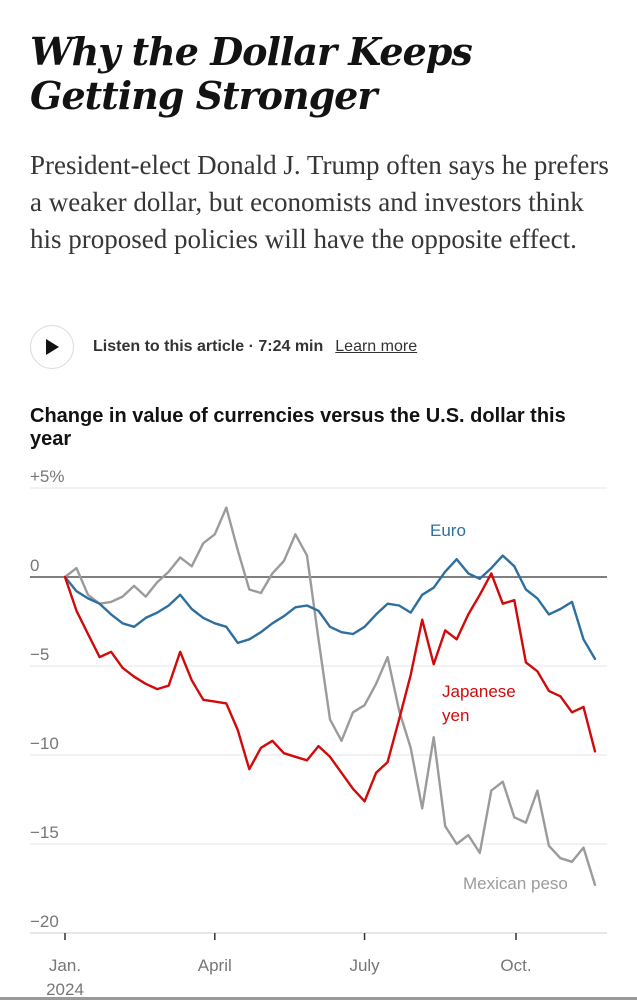 Image resolution: width=637 pixels, height=1000 pixels. Describe the element at coordinates (34, 565) in the screenshot. I see `y-tick-label: 0` at that location.